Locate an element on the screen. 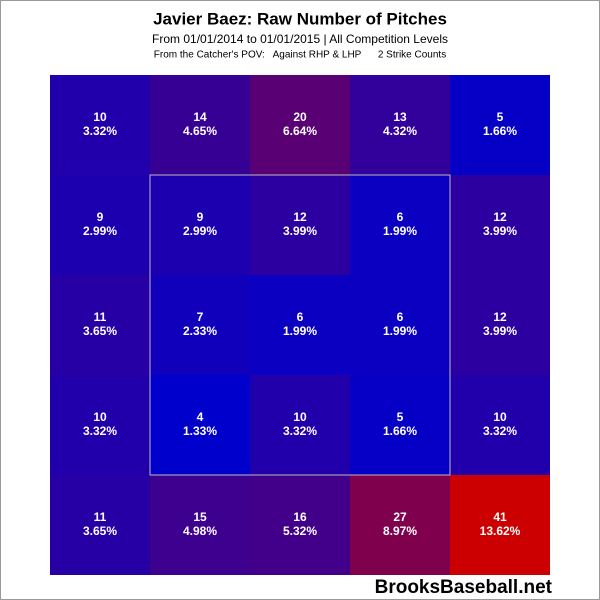  cell-count: 16 is located at coordinates (300, 517).